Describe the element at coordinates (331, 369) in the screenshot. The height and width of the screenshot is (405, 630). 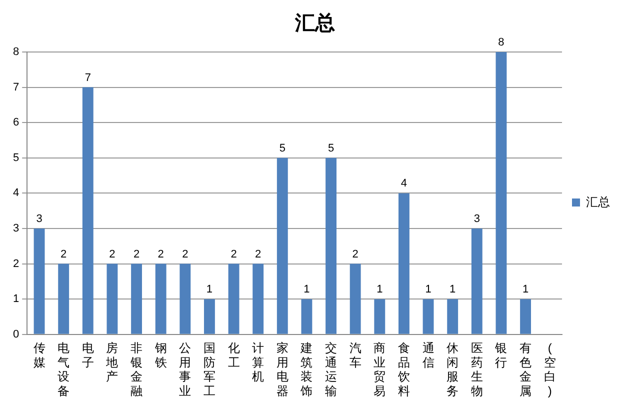
I see `x-tick-label: 交通运输` at that location.